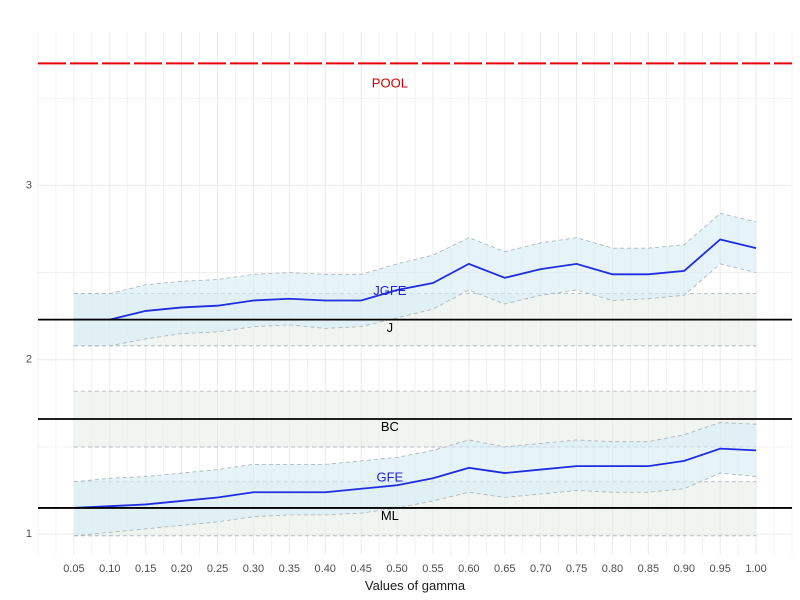 The height and width of the screenshot is (600, 800). What do you see at coordinates (390, 83) in the screenshot?
I see `pool-label: POOL` at bounding box center [390, 83].